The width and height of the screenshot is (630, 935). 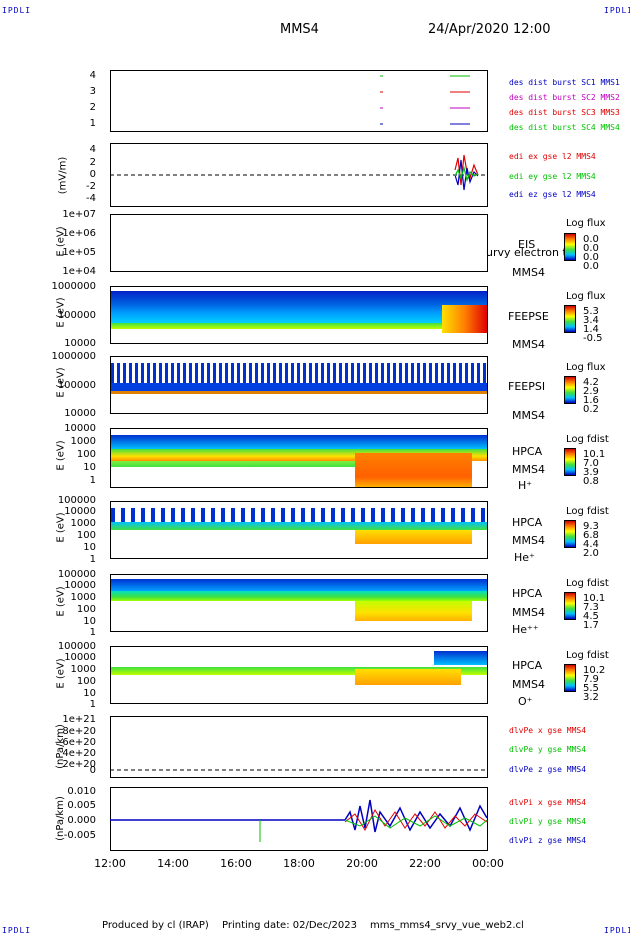 What do you see at coordinates (17, 10) in the screenshot?
I see `corner-label-top-left: IPDLI` at bounding box center [17, 10].